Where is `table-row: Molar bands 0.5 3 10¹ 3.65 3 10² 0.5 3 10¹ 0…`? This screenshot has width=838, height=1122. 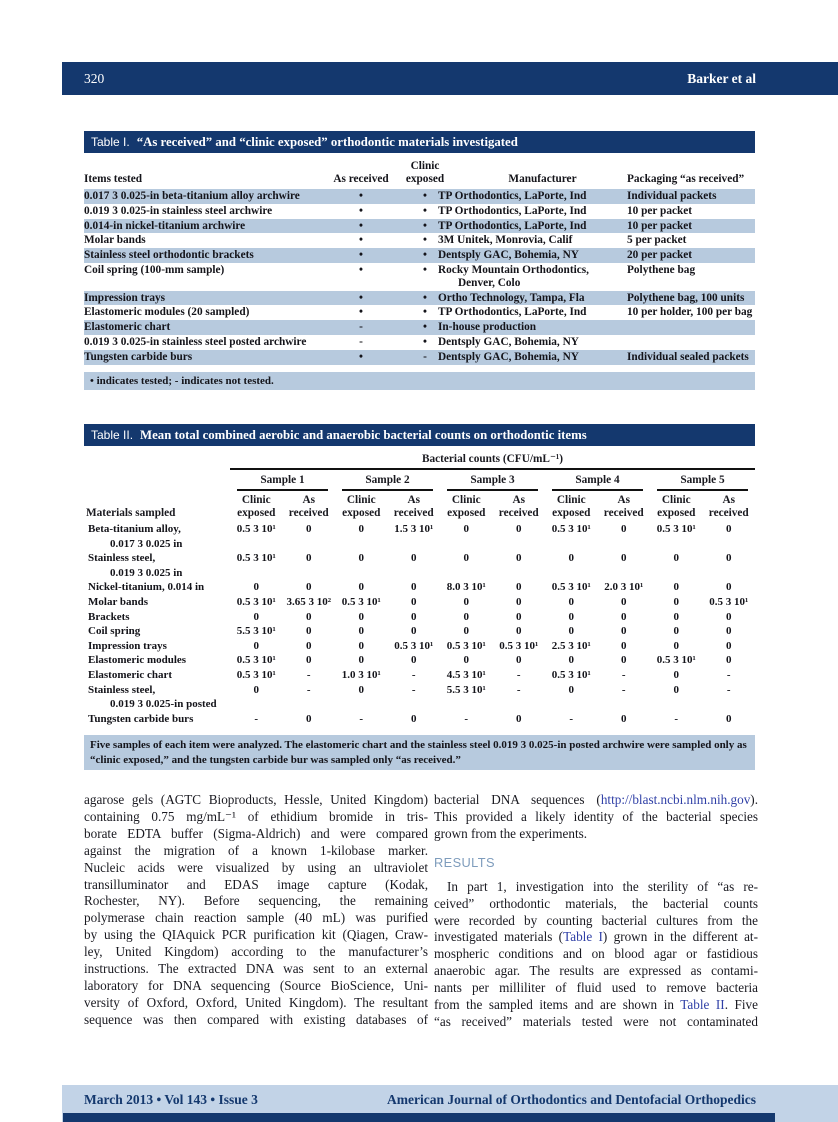 table-row: Molar bands 0.5 3 10¹ 3.65 3 10² 0.5 3 10¹ 0… is located at coordinates (419, 602).